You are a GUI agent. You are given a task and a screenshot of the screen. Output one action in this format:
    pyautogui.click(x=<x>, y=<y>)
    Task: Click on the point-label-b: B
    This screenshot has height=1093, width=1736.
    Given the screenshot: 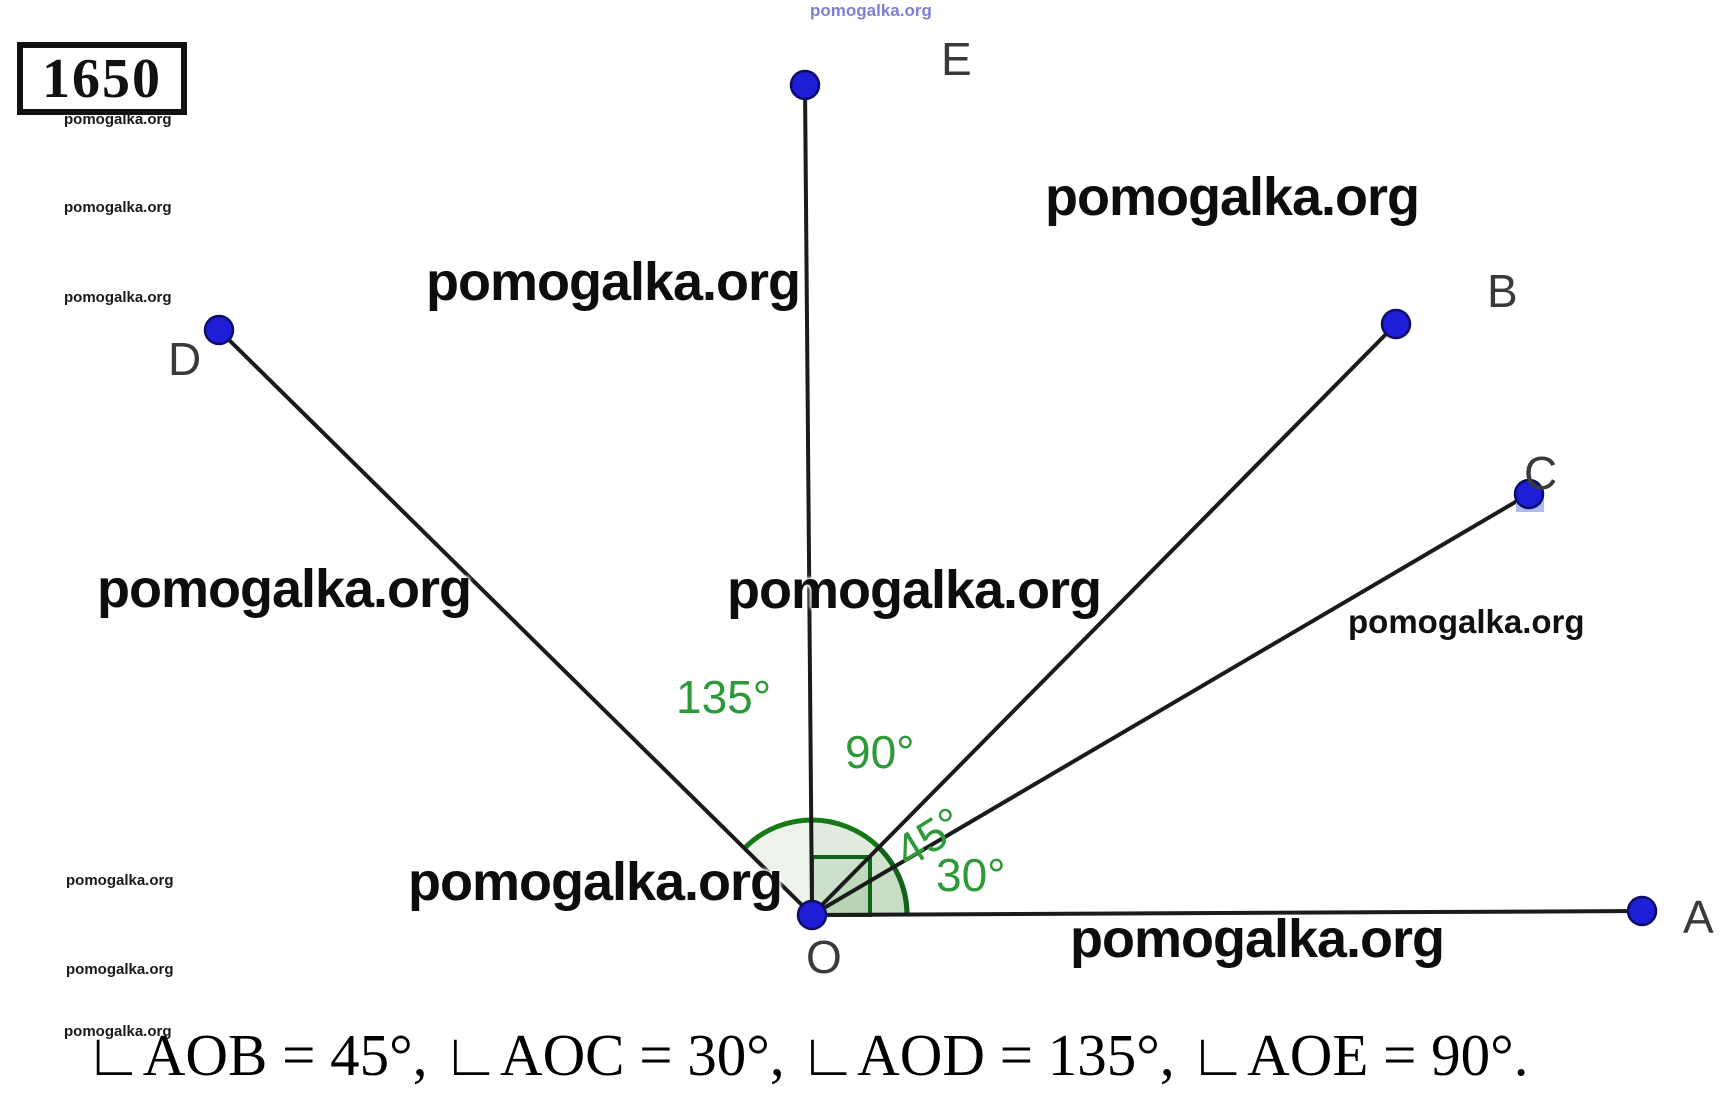 What is the action you would take?
    pyautogui.click(x=1502, y=291)
    